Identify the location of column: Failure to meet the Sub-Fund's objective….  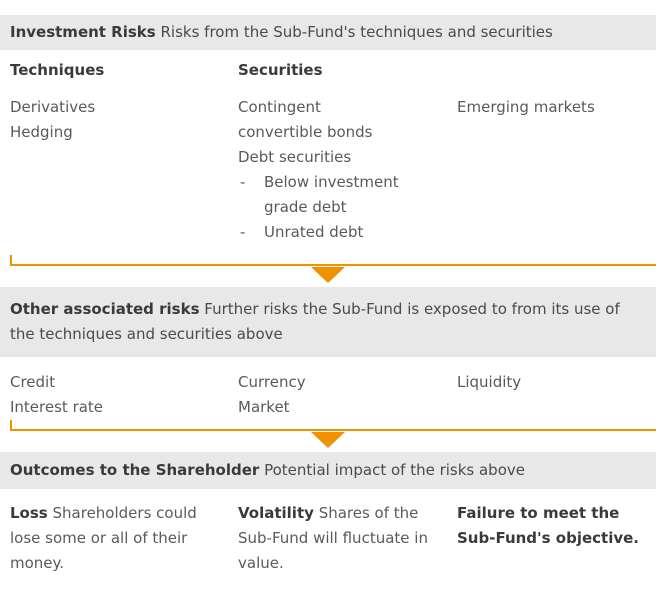
(556, 538).